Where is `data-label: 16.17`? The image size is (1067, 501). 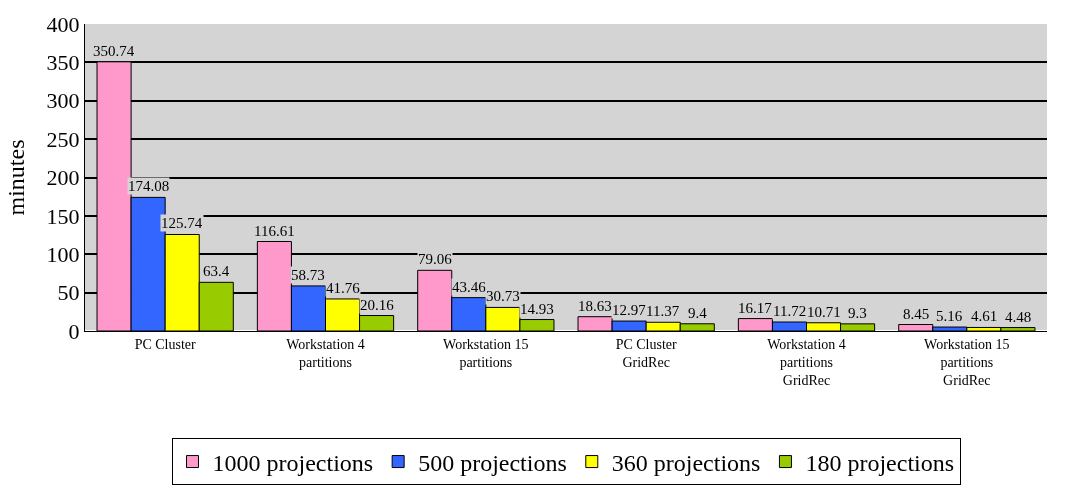
data-label: 16.17 is located at coordinates (755, 308).